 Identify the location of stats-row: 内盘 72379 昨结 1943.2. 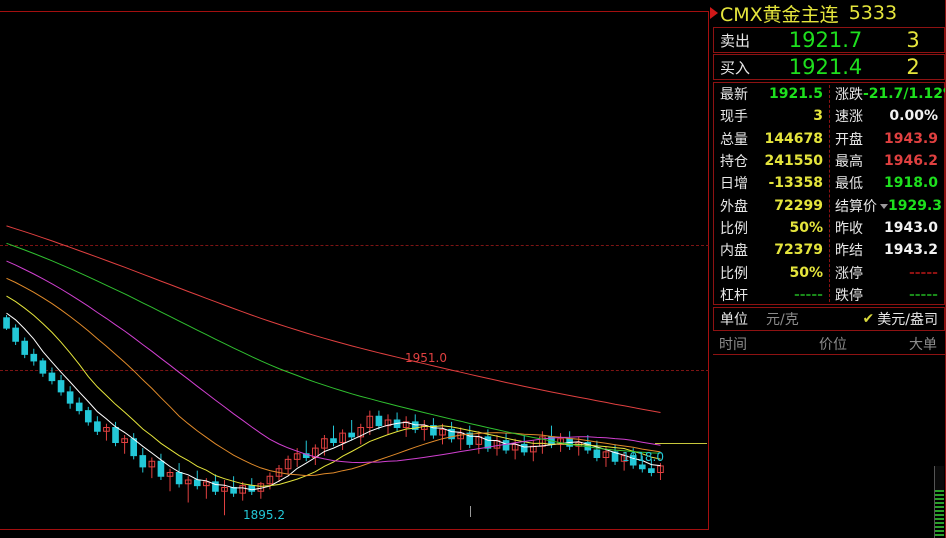
(829, 250).